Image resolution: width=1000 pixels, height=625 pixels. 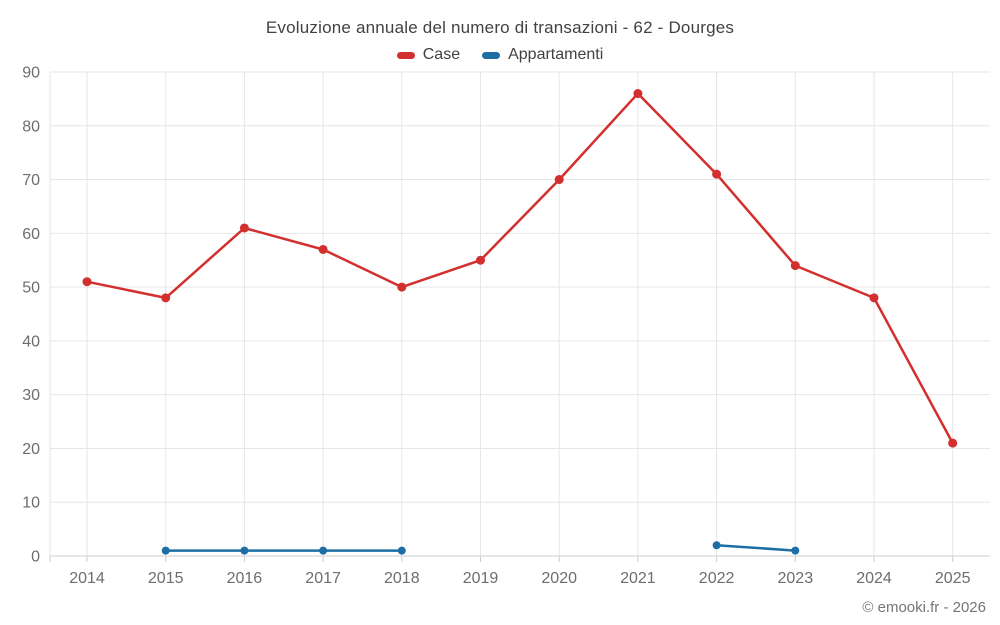 What do you see at coordinates (481, 578) in the screenshot?
I see `x-axis-label: 2019` at bounding box center [481, 578].